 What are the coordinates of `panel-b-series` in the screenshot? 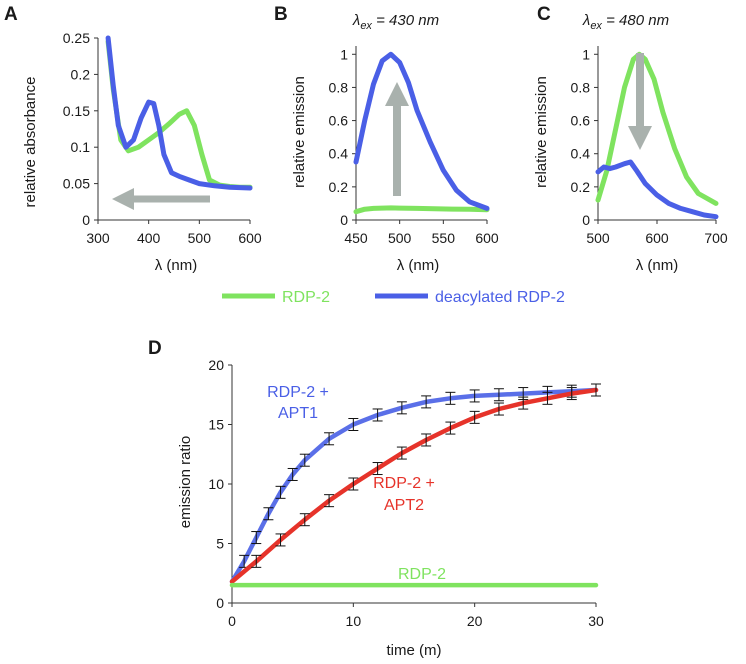 It's located at (421, 133).